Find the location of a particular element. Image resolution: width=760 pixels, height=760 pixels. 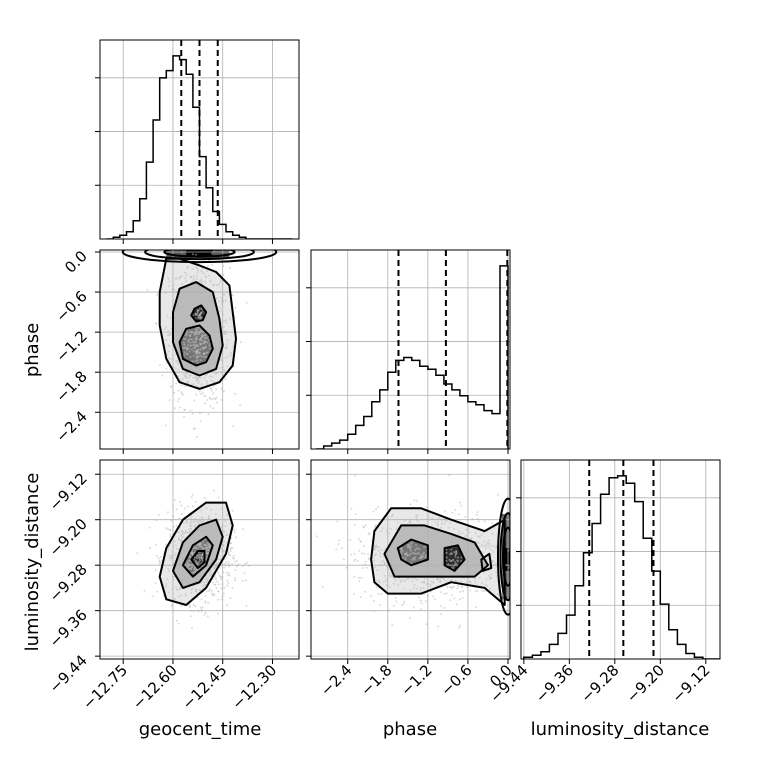

y-tick-label: −1.8 is located at coordinates (71, 386).